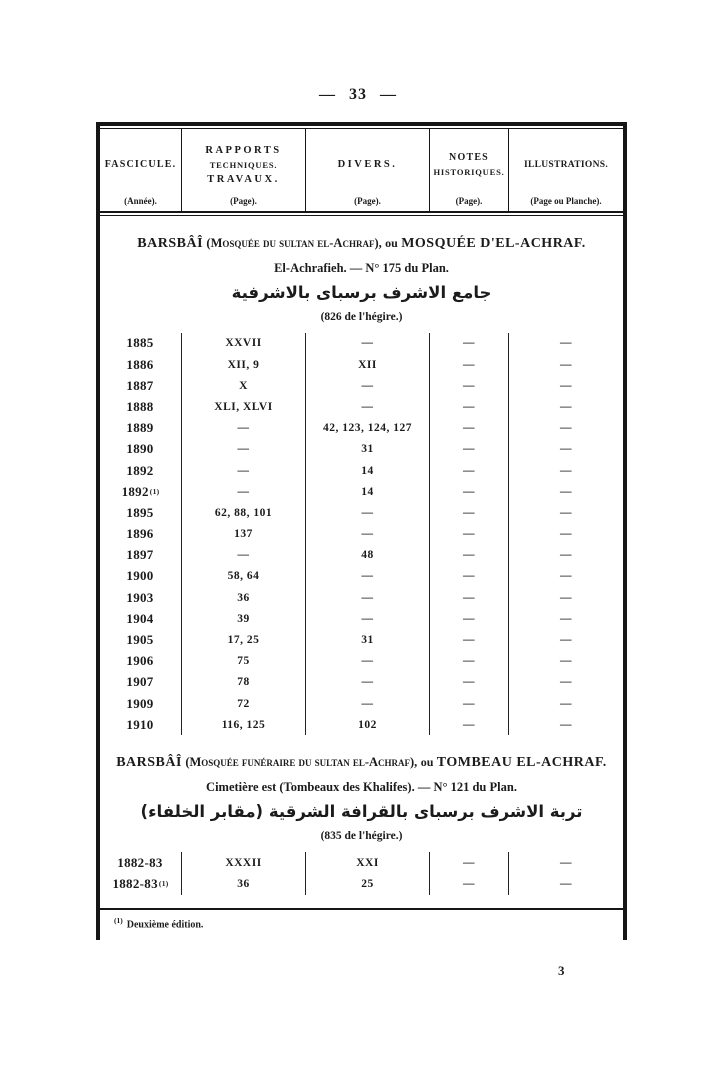  I want to click on cell-rapports-page: 36, so click(244, 884).